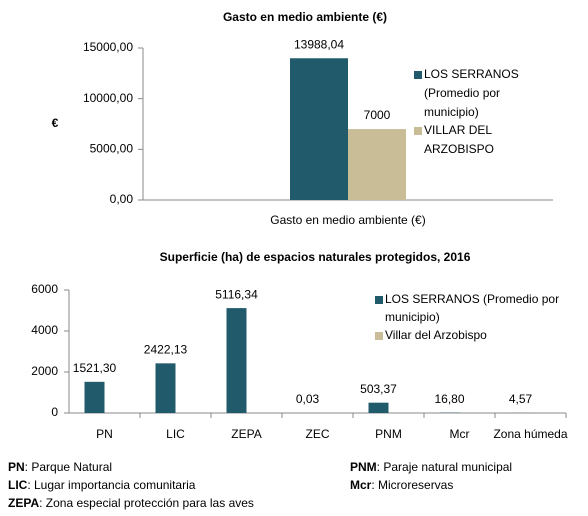  Describe the element at coordinates (377, 115) in the screenshot. I see `data-label: 7000` at that location.